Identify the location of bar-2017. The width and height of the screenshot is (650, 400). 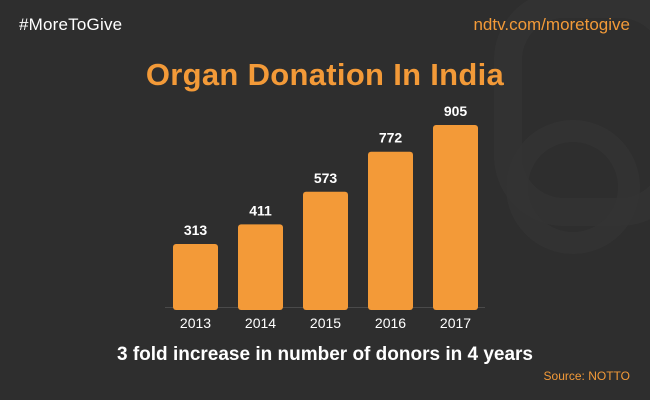
(455, 217).